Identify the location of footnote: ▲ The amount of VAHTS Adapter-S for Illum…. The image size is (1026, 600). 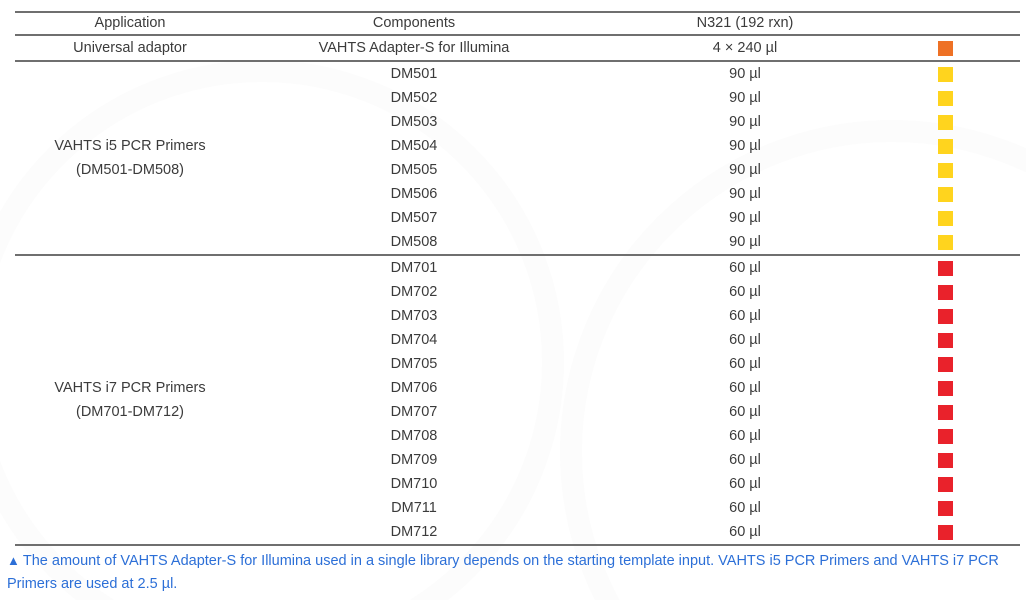
(513, 572).